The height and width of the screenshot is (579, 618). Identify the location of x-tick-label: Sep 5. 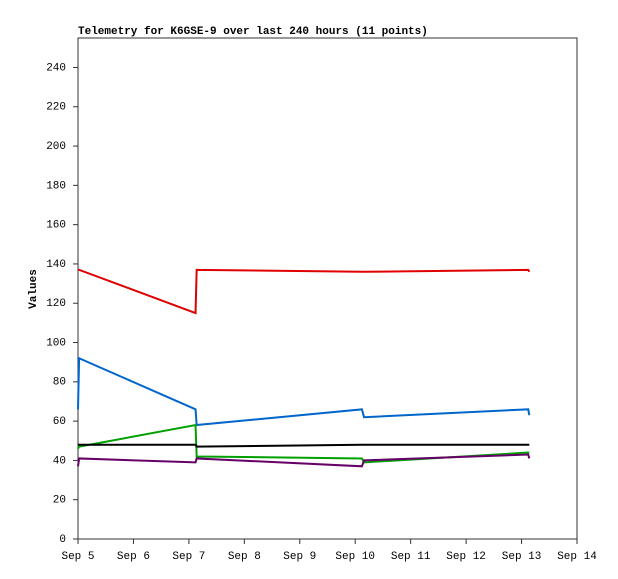
(77, 557).